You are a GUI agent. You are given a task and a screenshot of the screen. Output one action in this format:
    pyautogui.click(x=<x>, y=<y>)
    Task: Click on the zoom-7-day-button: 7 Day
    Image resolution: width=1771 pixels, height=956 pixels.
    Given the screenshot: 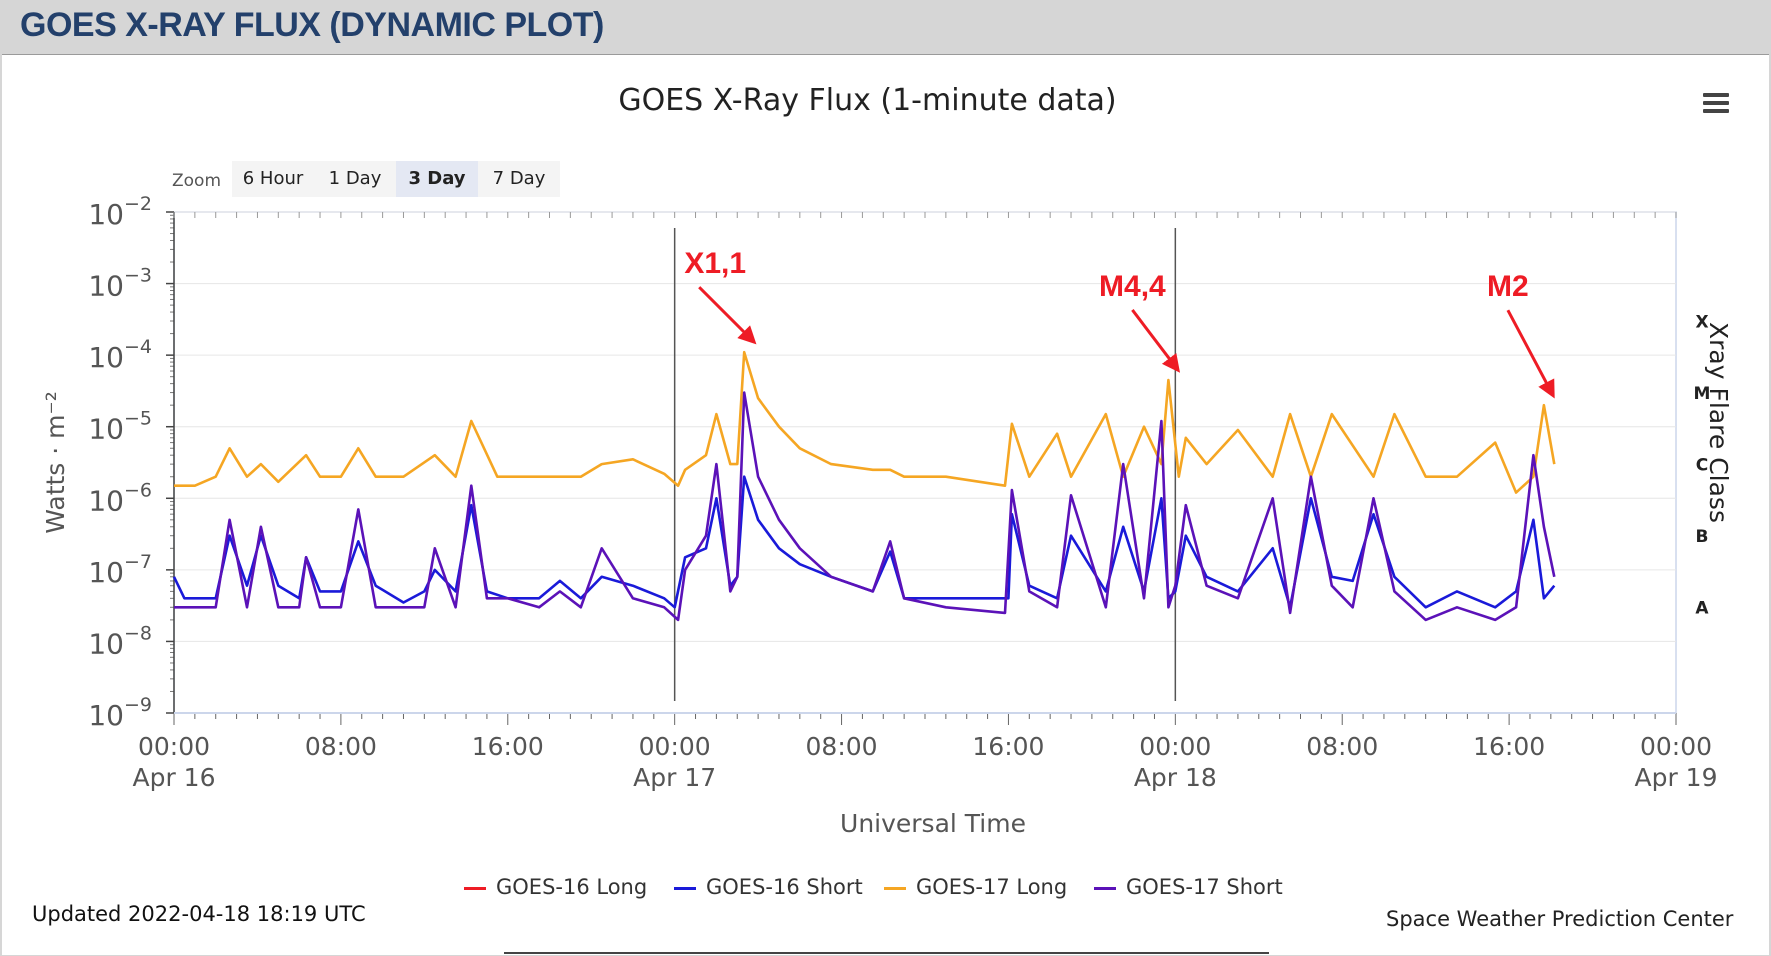 What is the action you would take?
    pyautogui.click(x=519, y=179)
    